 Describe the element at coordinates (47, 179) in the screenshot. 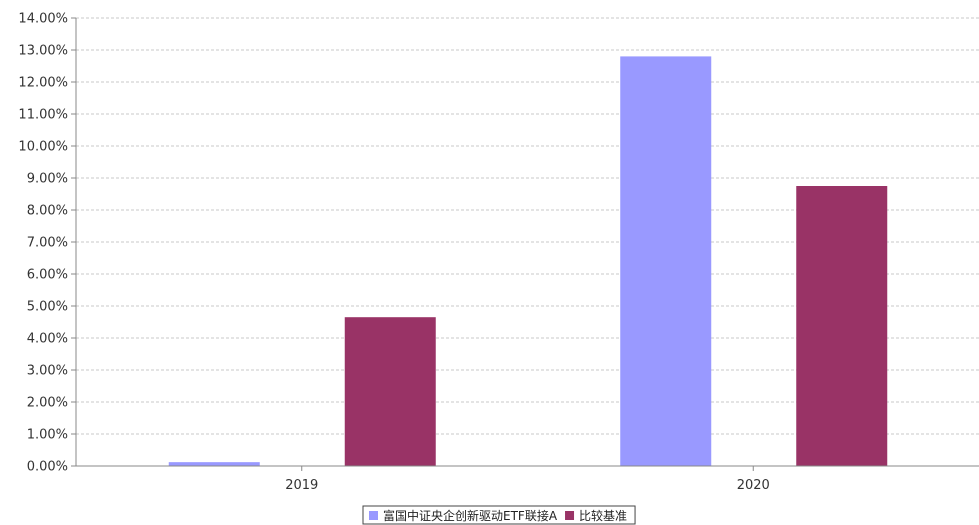

I see `y-tick-label: 9.00%` at that location.